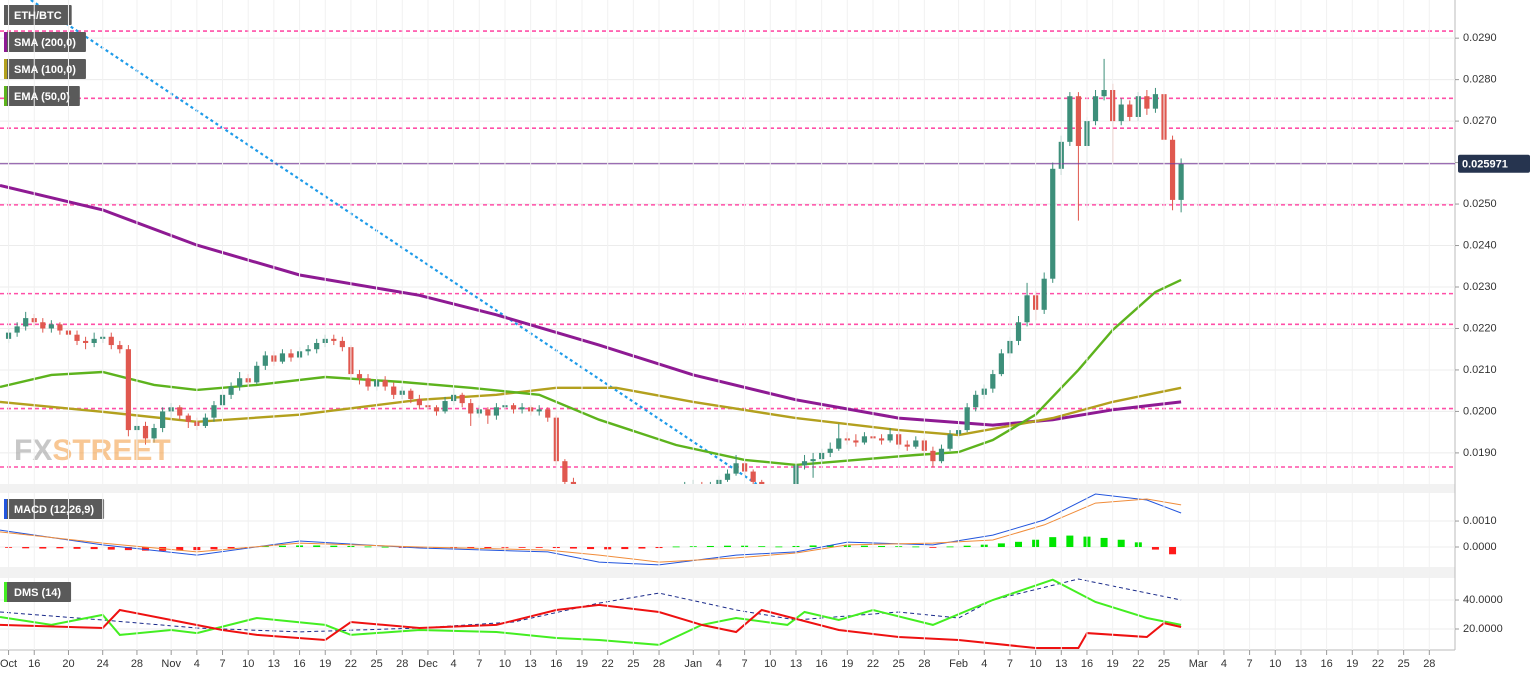 Image resolution: width=1531 pixels, height=679 pixels. I want to click on y-tick-label: 0.0200, so click(1480, 411).